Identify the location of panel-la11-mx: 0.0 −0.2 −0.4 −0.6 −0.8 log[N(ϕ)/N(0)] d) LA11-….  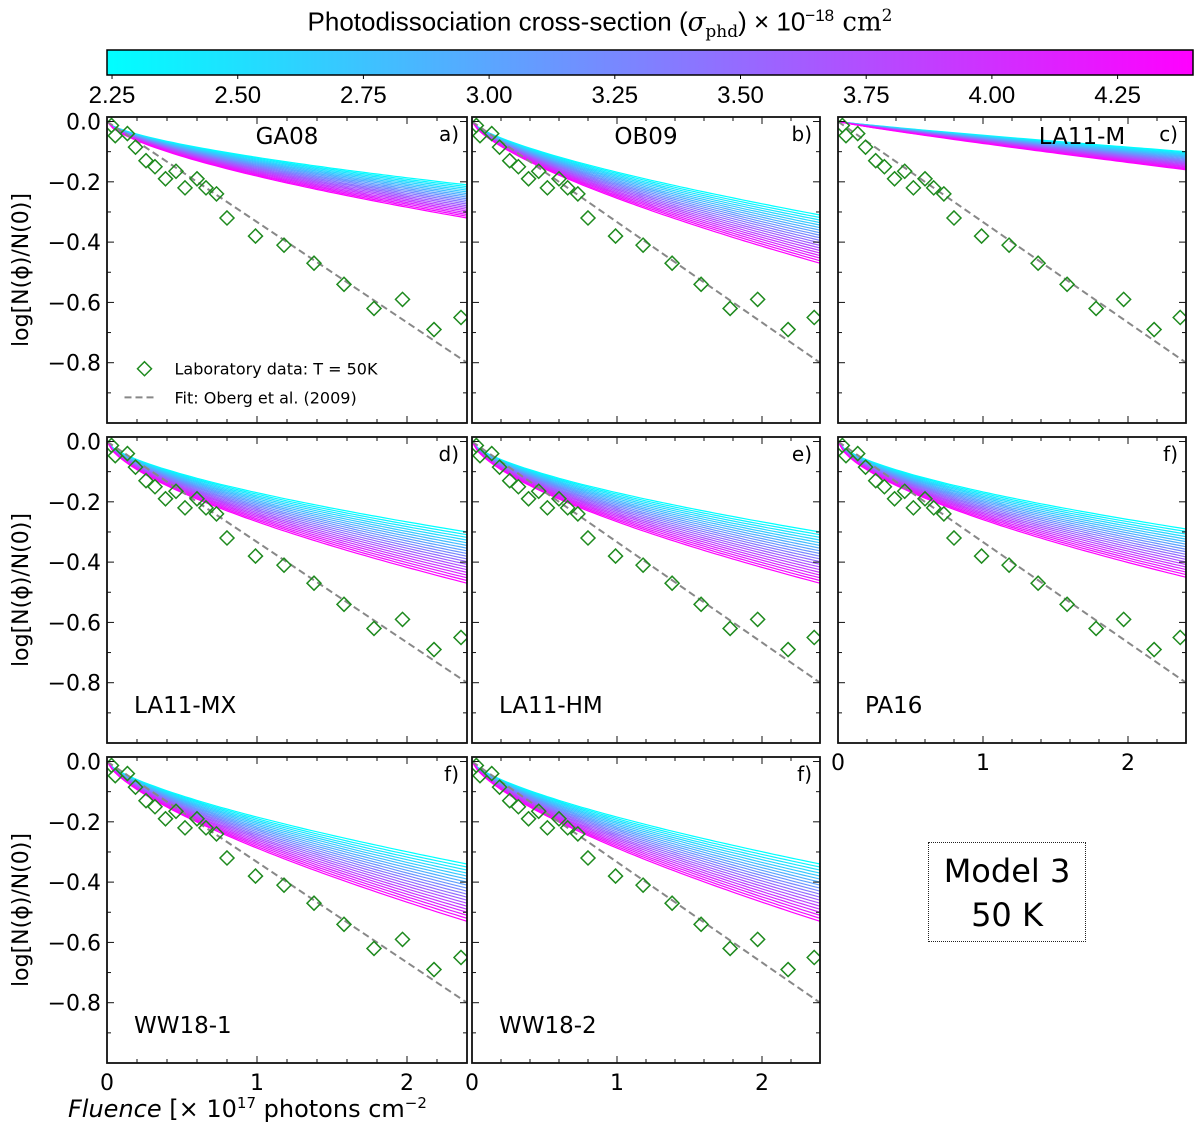
(238, 587).